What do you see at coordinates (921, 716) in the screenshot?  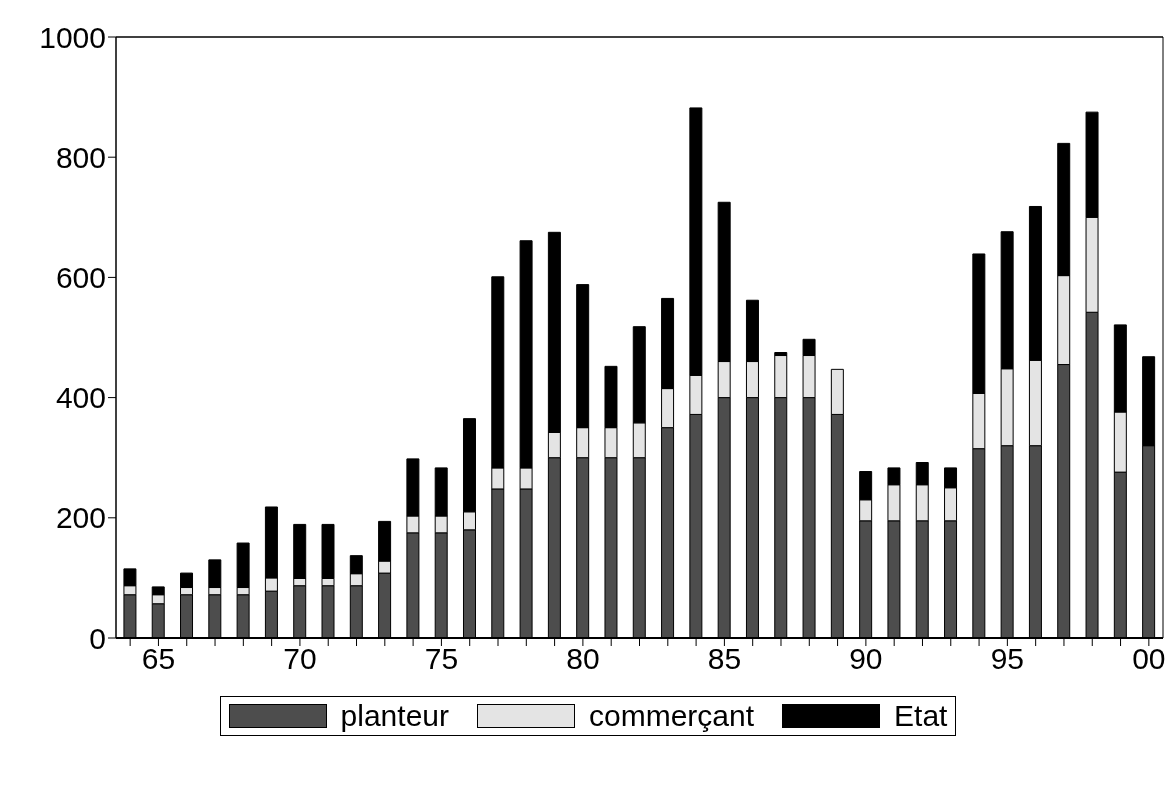 I see `legend-label: Etat` at bounding box center [921, 716].